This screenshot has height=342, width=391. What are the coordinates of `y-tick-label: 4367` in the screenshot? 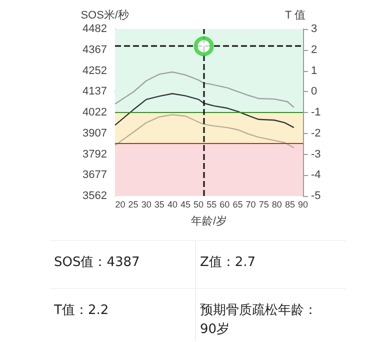 It's located at (94, 50).